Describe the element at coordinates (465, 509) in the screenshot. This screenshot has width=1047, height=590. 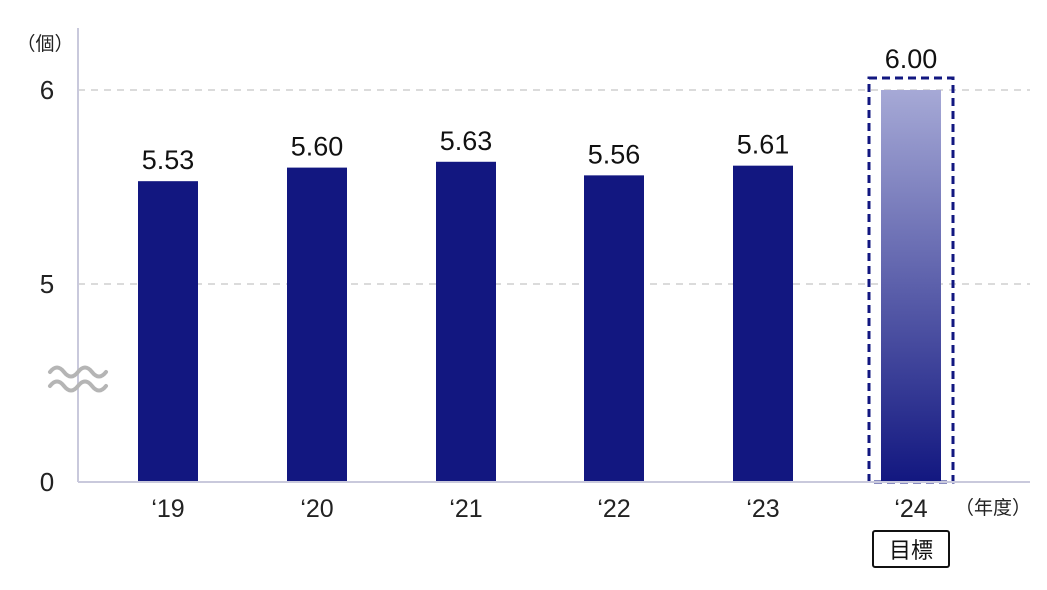
I see `x-tick-label: ‘21` at that location.